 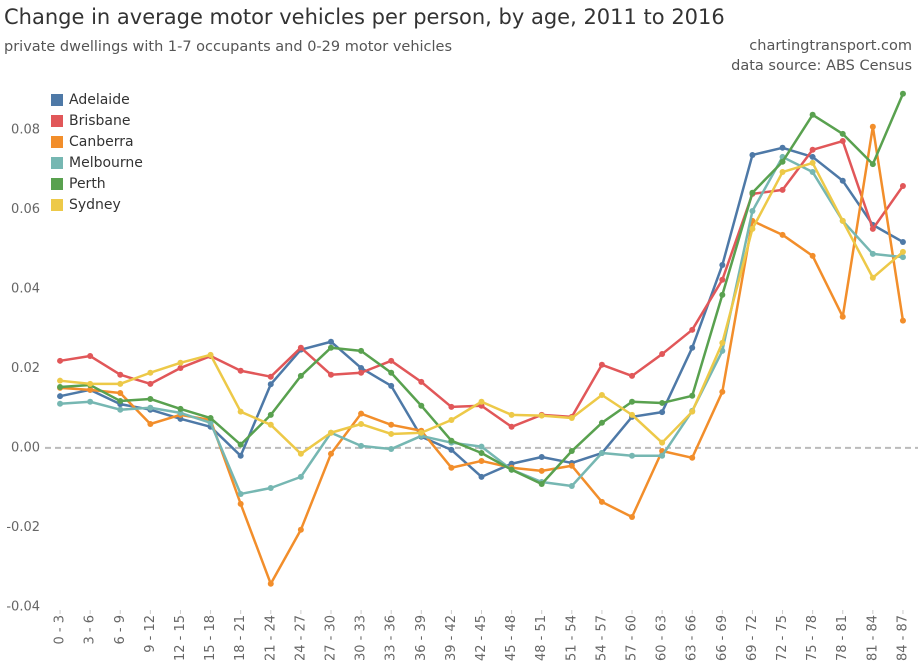 What do you see at coordinates (601, 638) in the screenshot?
I see `x-tick-label: 54 - 57` at bounding box center [601, 638].